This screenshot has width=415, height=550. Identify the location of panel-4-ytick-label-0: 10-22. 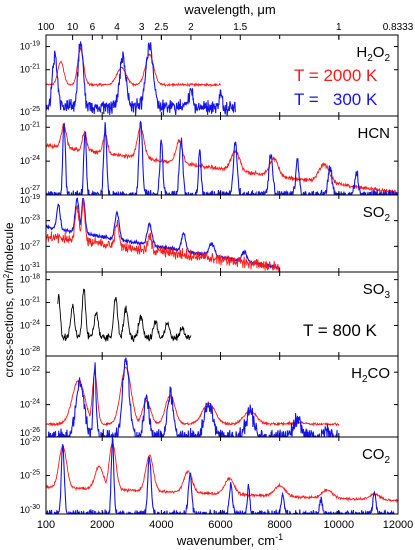
(30, 371).